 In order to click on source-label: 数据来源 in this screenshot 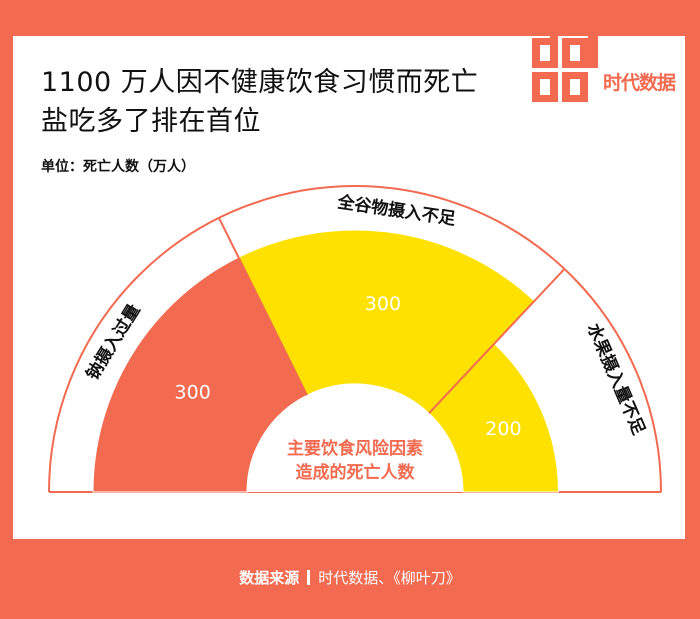, I will do `click(269, 578)`.